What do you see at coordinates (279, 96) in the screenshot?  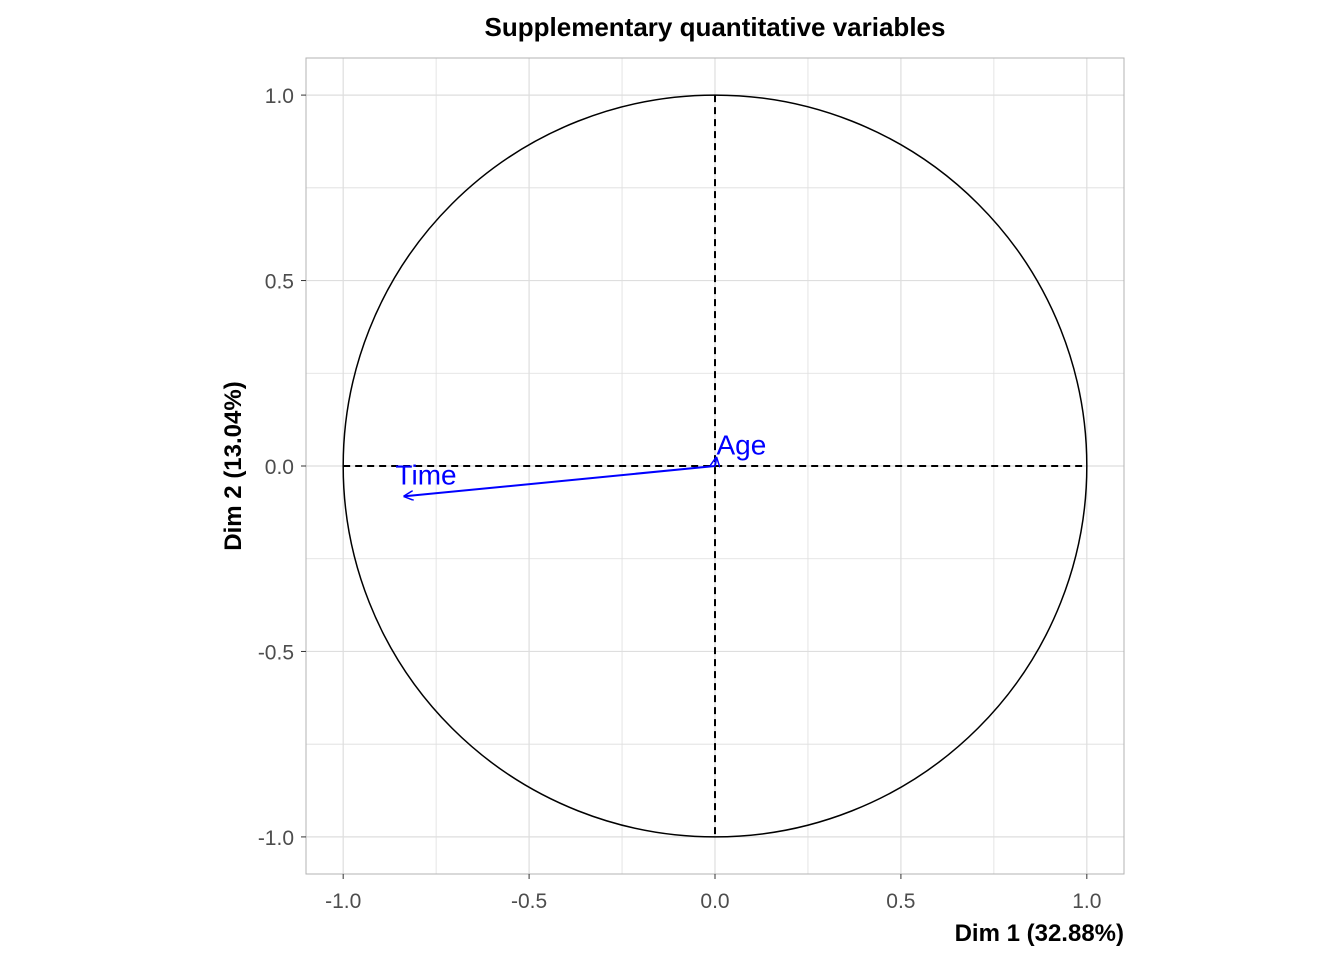 I see `y-tick-label: 1.0` at bounding box center [279, 96].